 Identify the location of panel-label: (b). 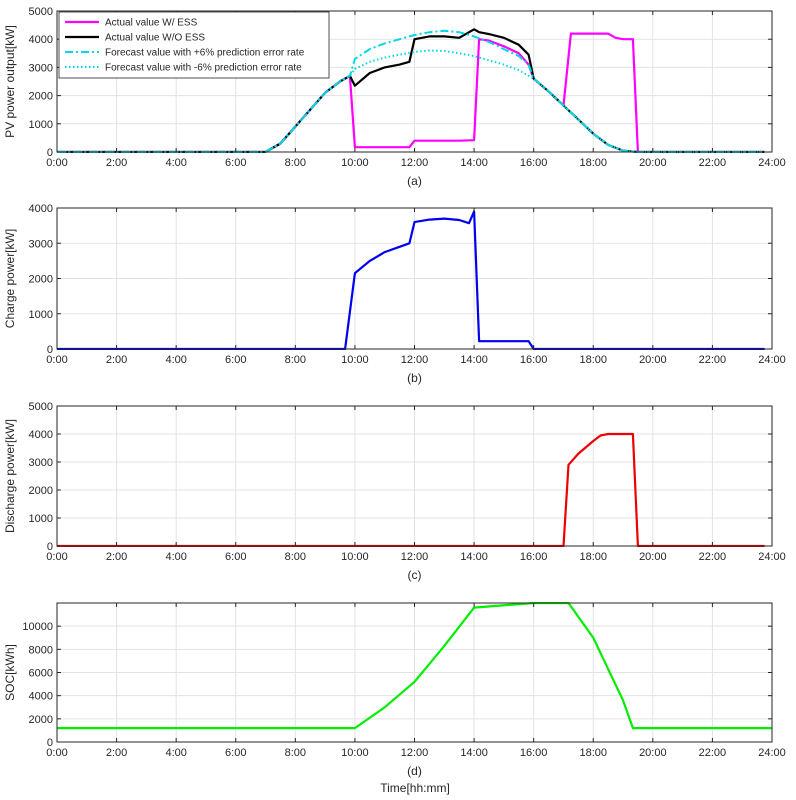
(414, 378).